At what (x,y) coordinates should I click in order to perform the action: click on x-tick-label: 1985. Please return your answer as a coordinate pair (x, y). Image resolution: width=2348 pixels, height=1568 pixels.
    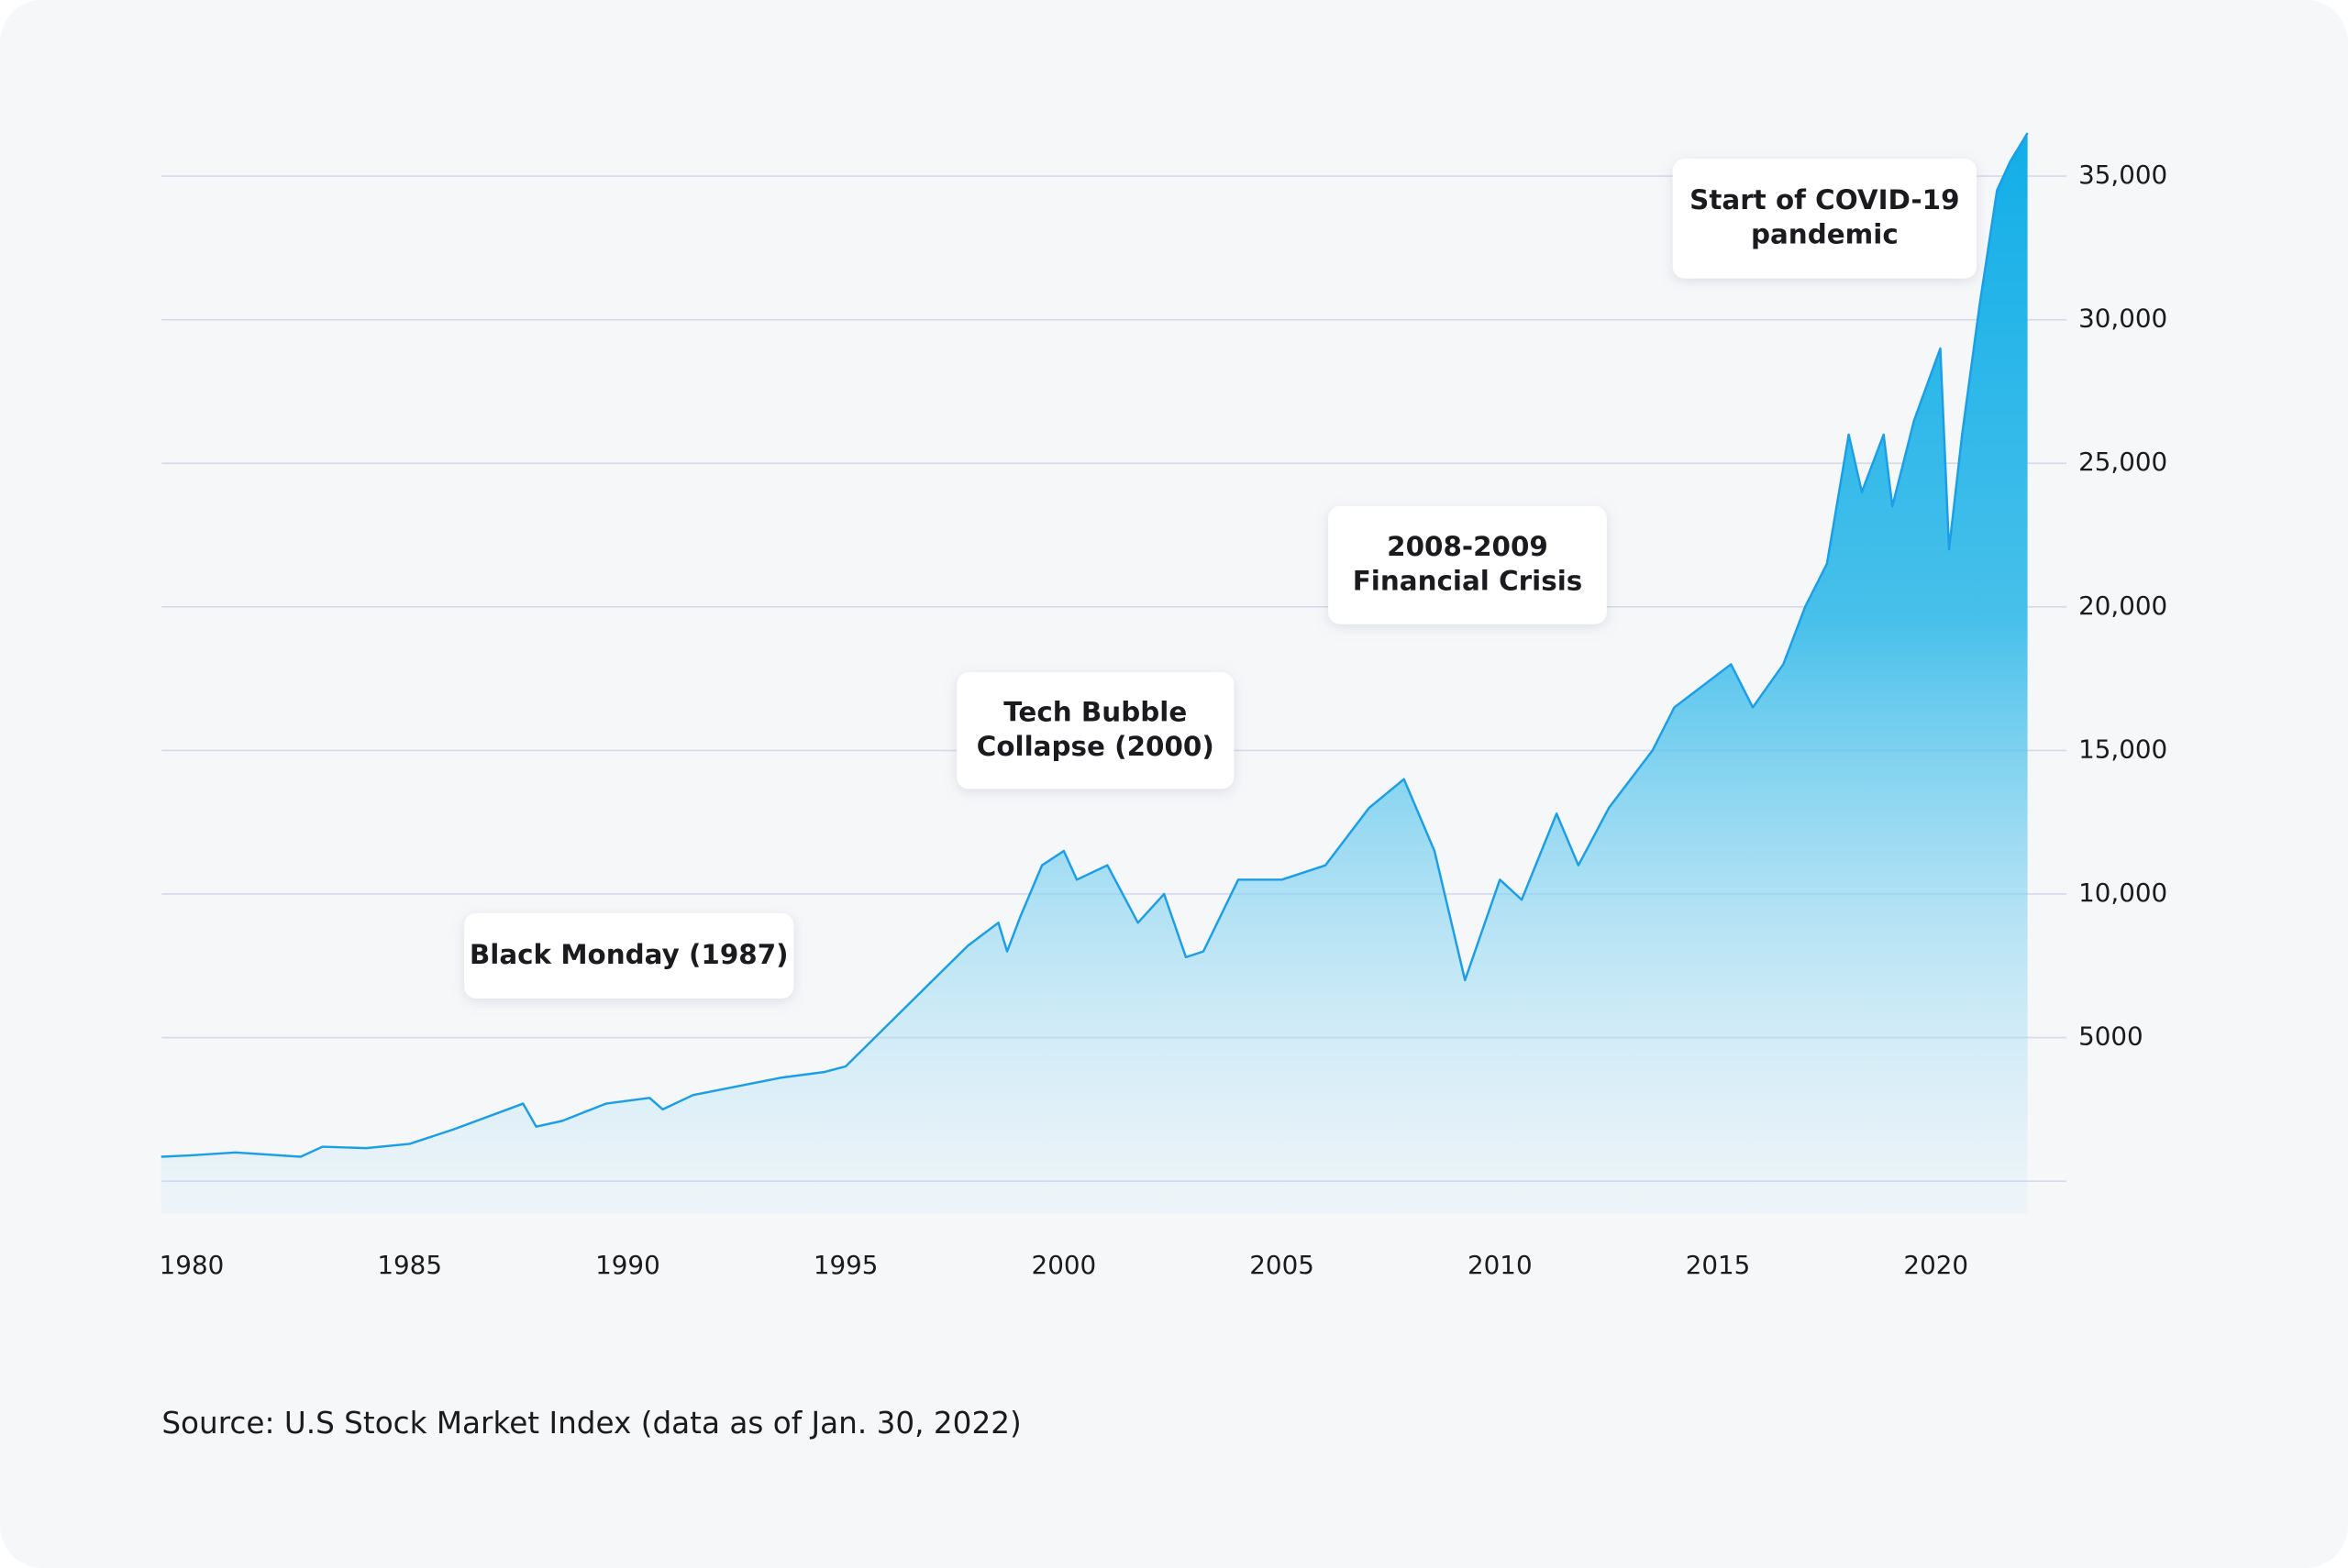
    Looking at the image, I should click on (409, 1265).